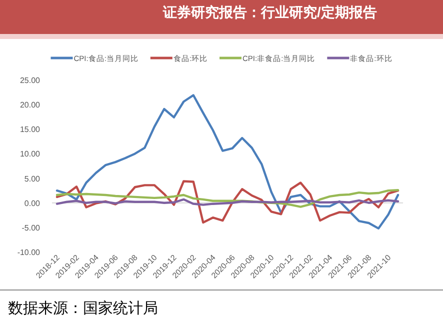 This screenshot has height=320, width=443. Describe the element at coordinates (270, 12) in the screenshot. I see `annotation: 证券研究报告：行业研究/定期报告` at that location.